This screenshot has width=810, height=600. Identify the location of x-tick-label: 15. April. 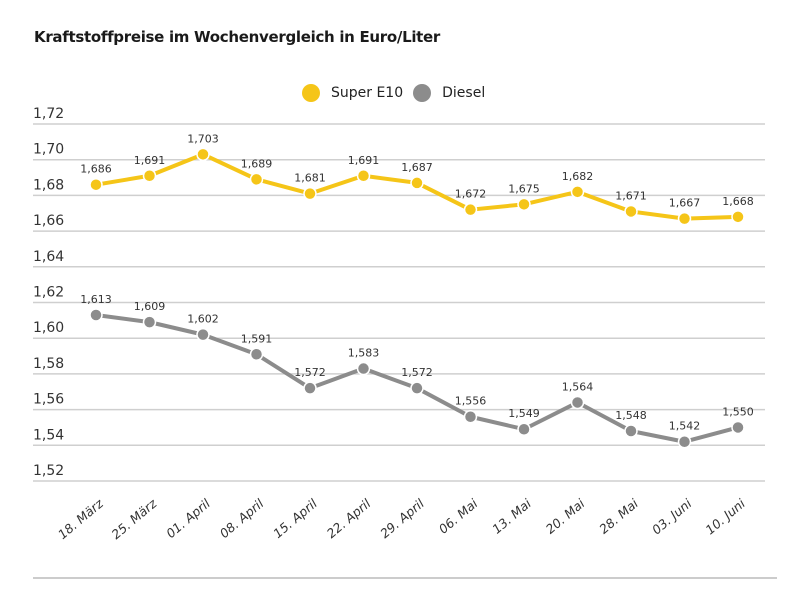
(295, 518).